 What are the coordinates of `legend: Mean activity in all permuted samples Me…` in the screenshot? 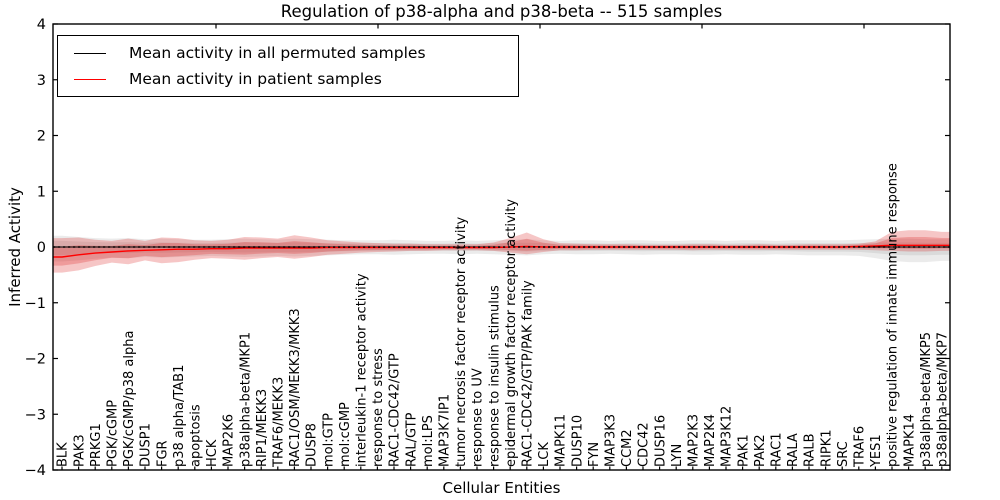 It's located at (288, 66).